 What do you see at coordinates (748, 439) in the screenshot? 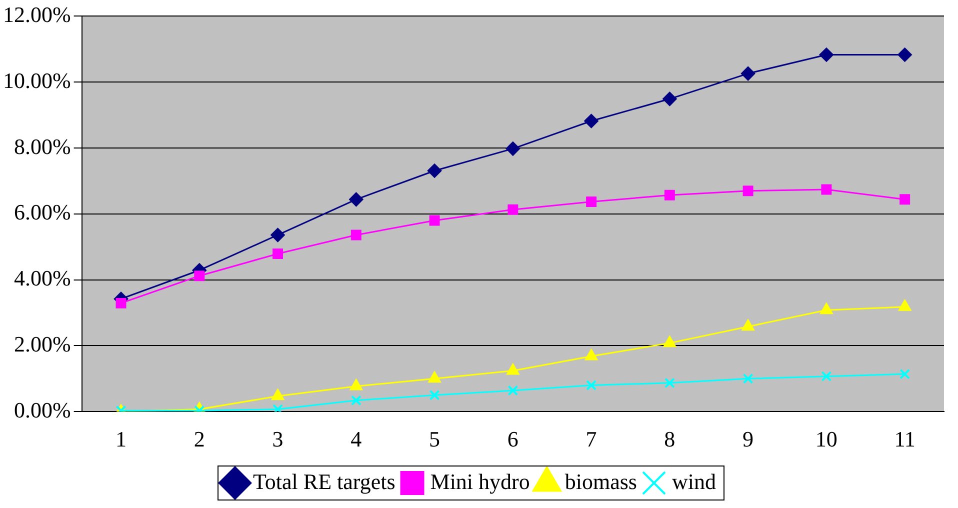
I see `x-tick-label: 9` at bounding box center [748, 439].